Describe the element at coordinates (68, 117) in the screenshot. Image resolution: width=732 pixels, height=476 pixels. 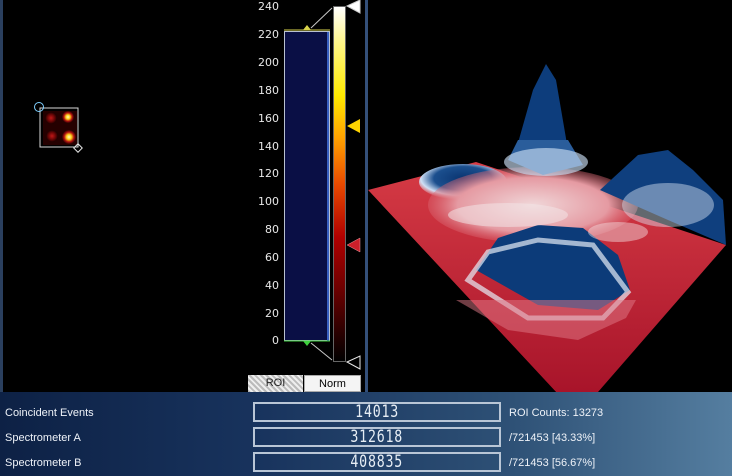
I see `spot-top-right` at that location.